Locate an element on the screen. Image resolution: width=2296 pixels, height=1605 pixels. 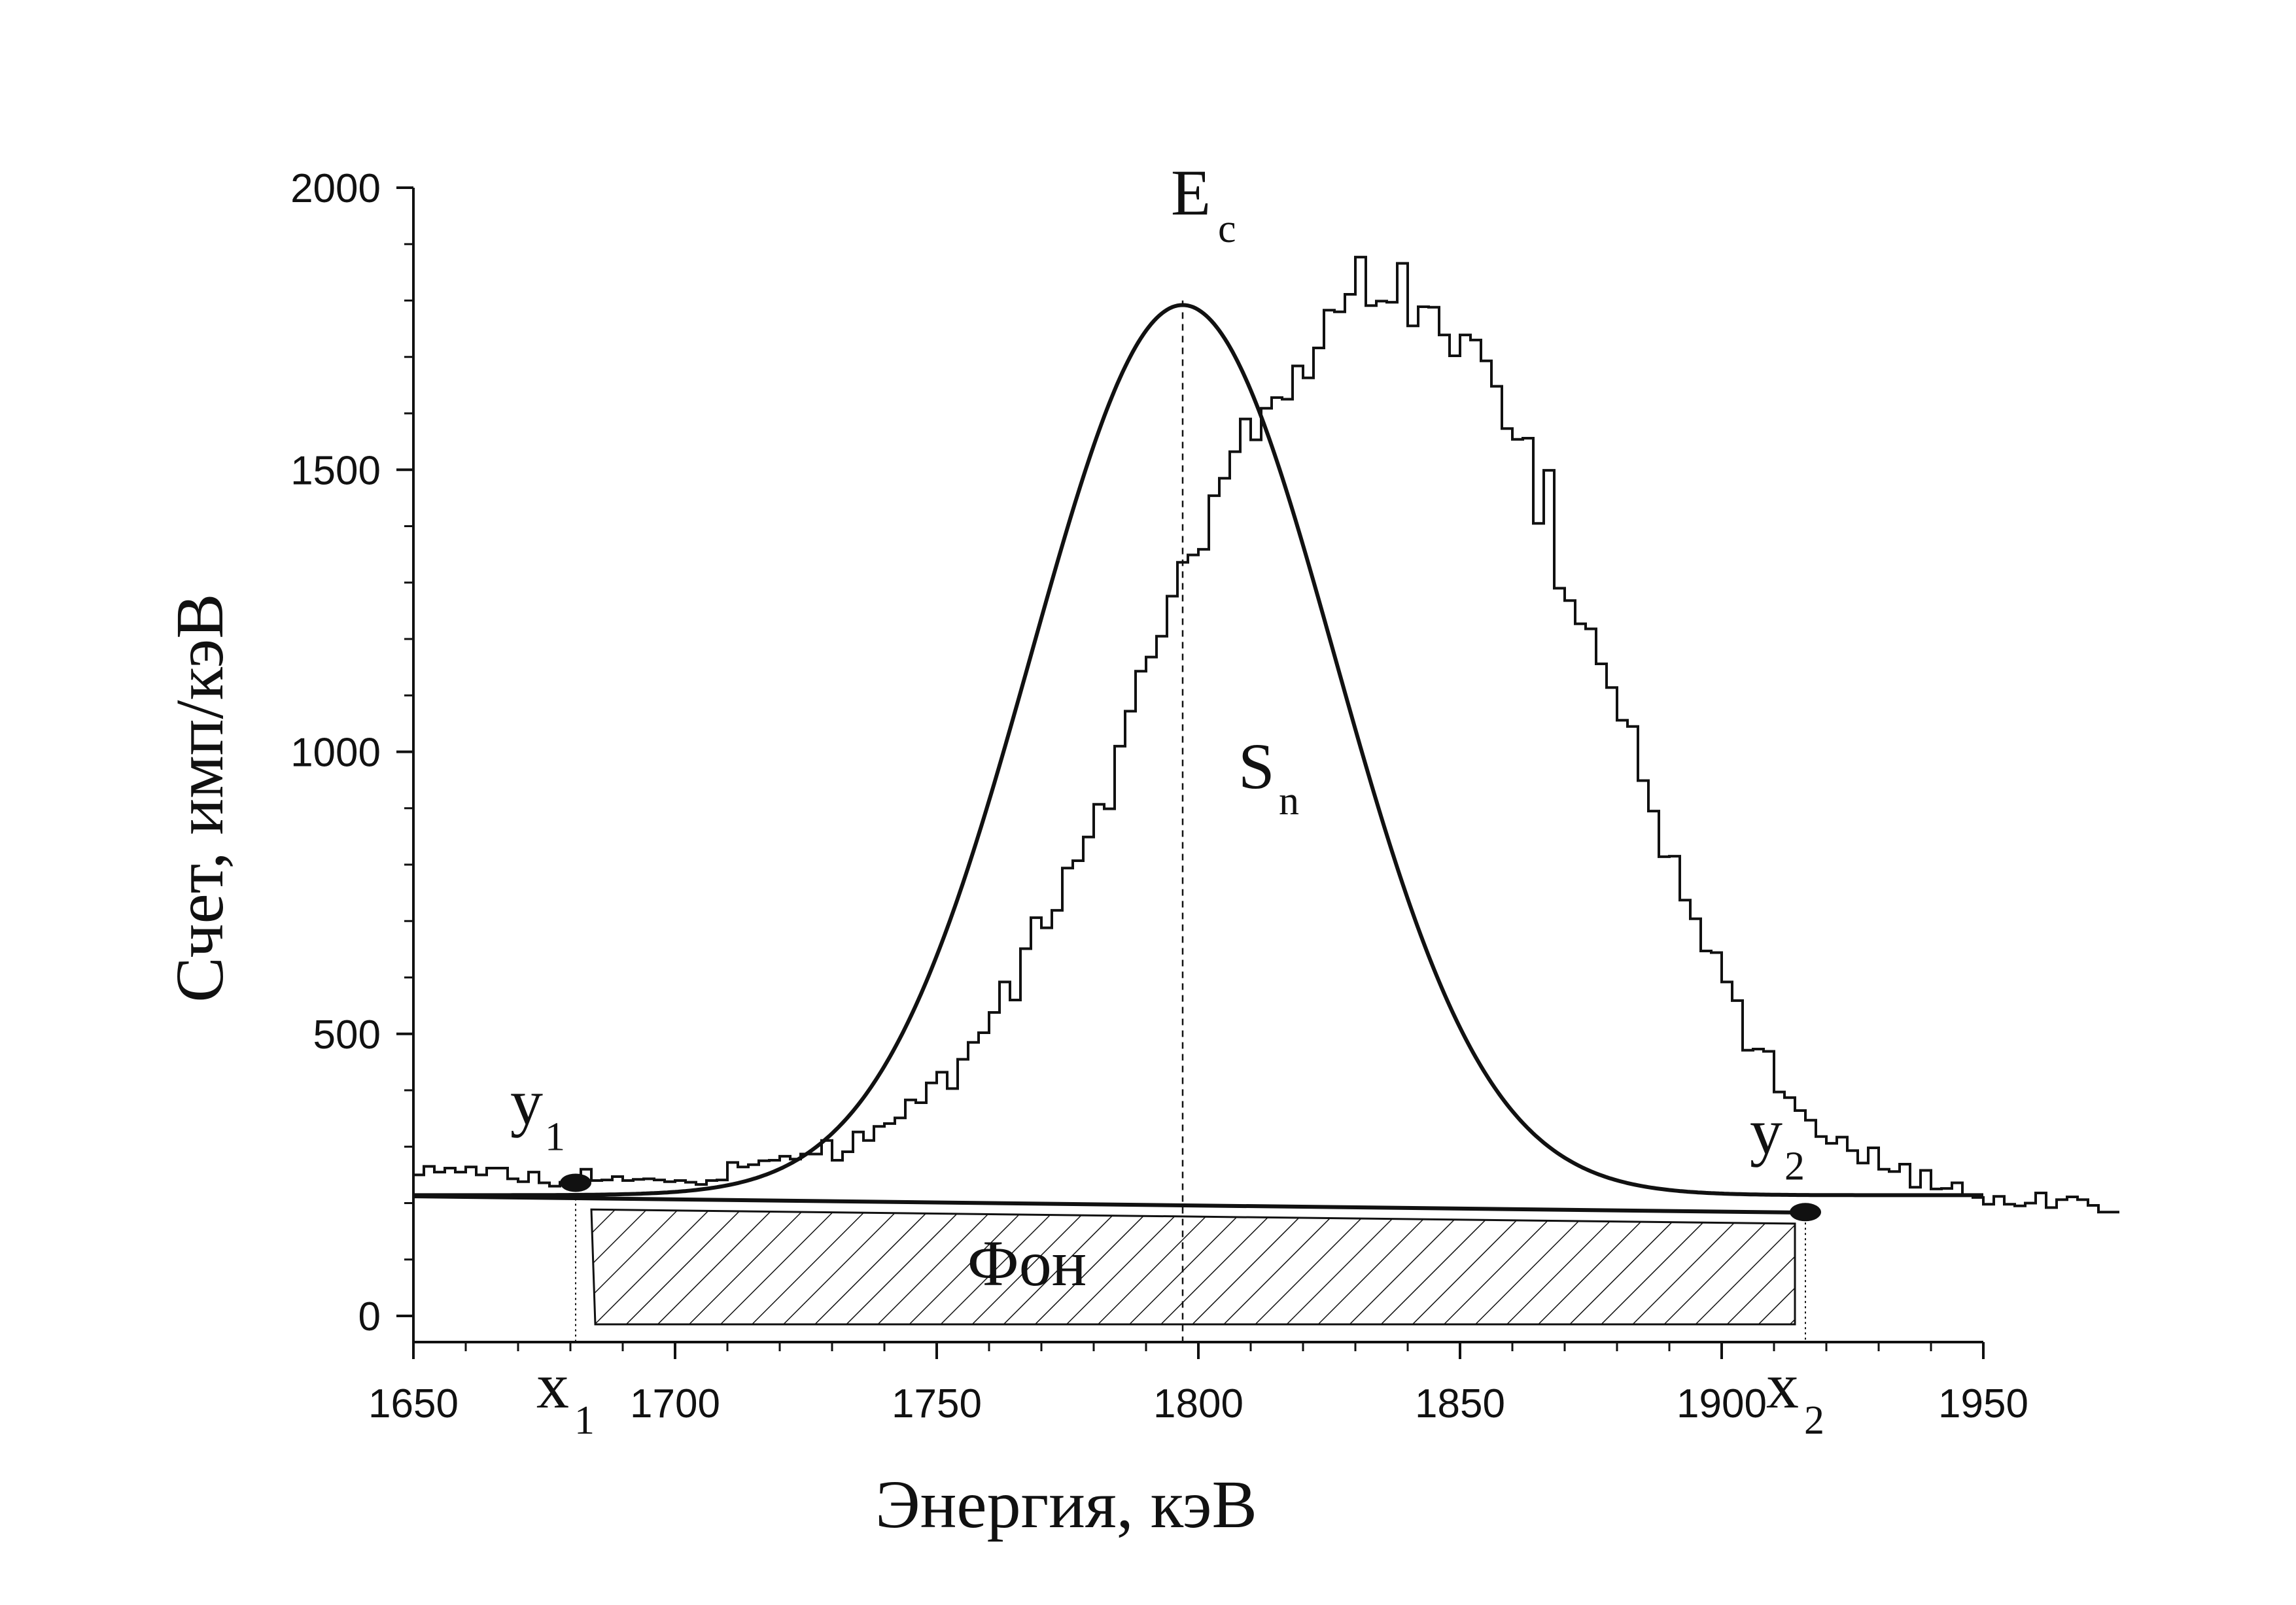
background-hatched-region is located at coordinates (1193, 1267).